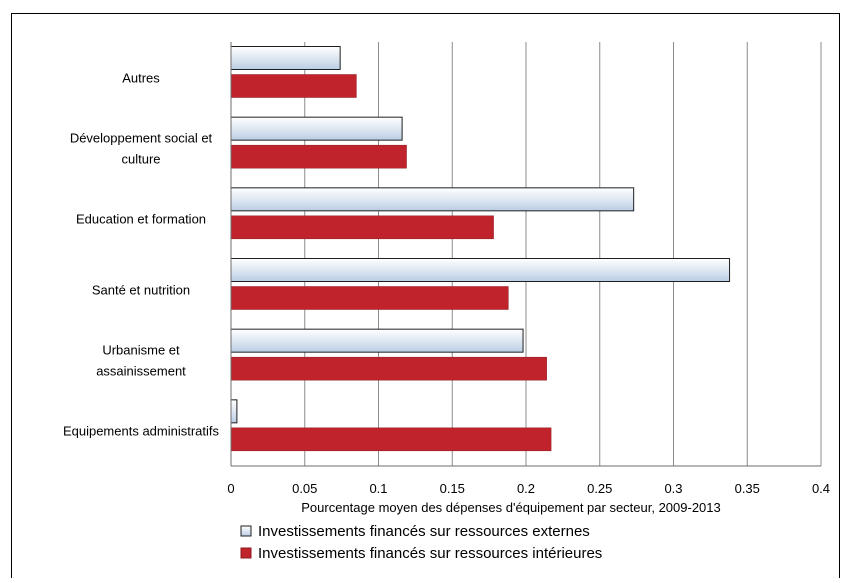 This screenshot has width=845, height=583. Describe the element at coordinates (141, 219) in the screenshot. I see `category-label: Education et formation` at that location.